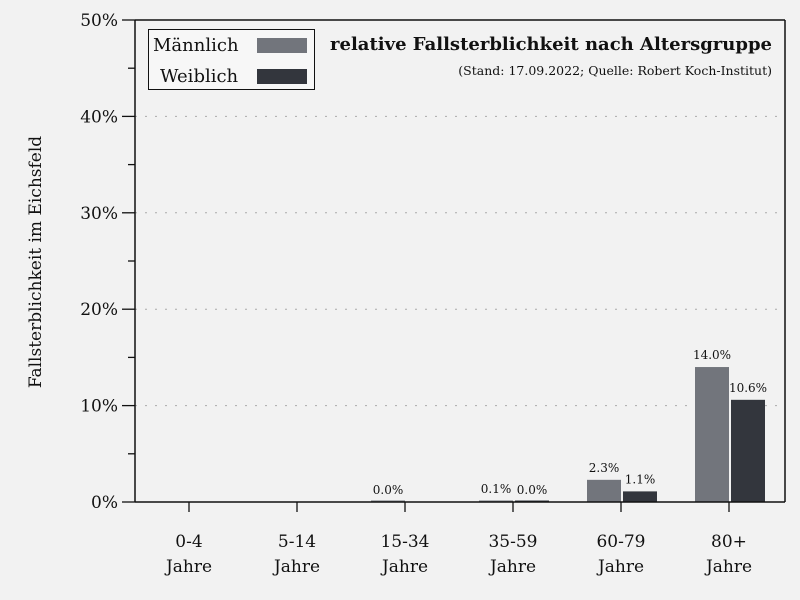 This screenshot has width=800, height=600. What do you see at coordinates (99, 117) in the screenshot?
I see `y-tick-label: 40%` at bounding box center [99, 117].